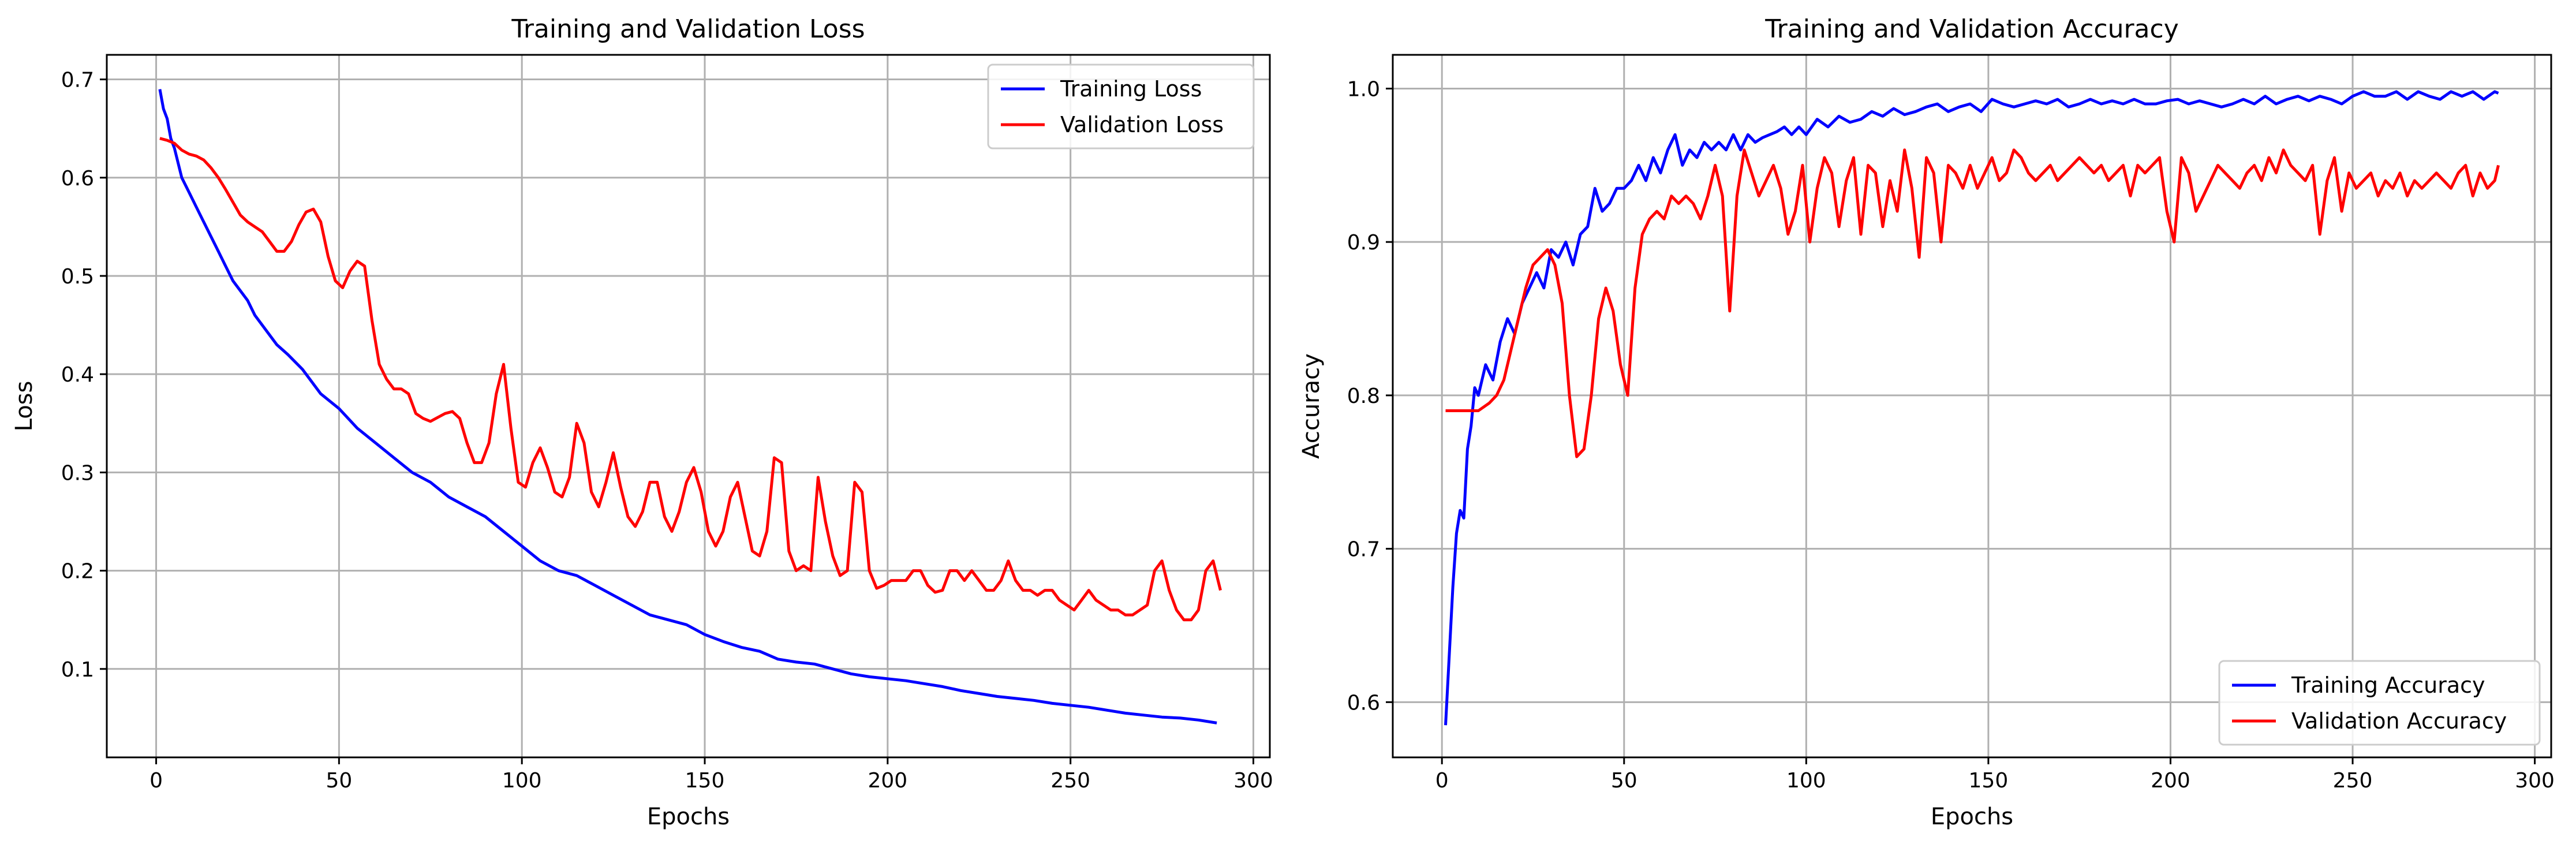 The height and width of the screenshot is (848, 2576). I want to click on y-tick-label: 0.8, so click(1363, 396).